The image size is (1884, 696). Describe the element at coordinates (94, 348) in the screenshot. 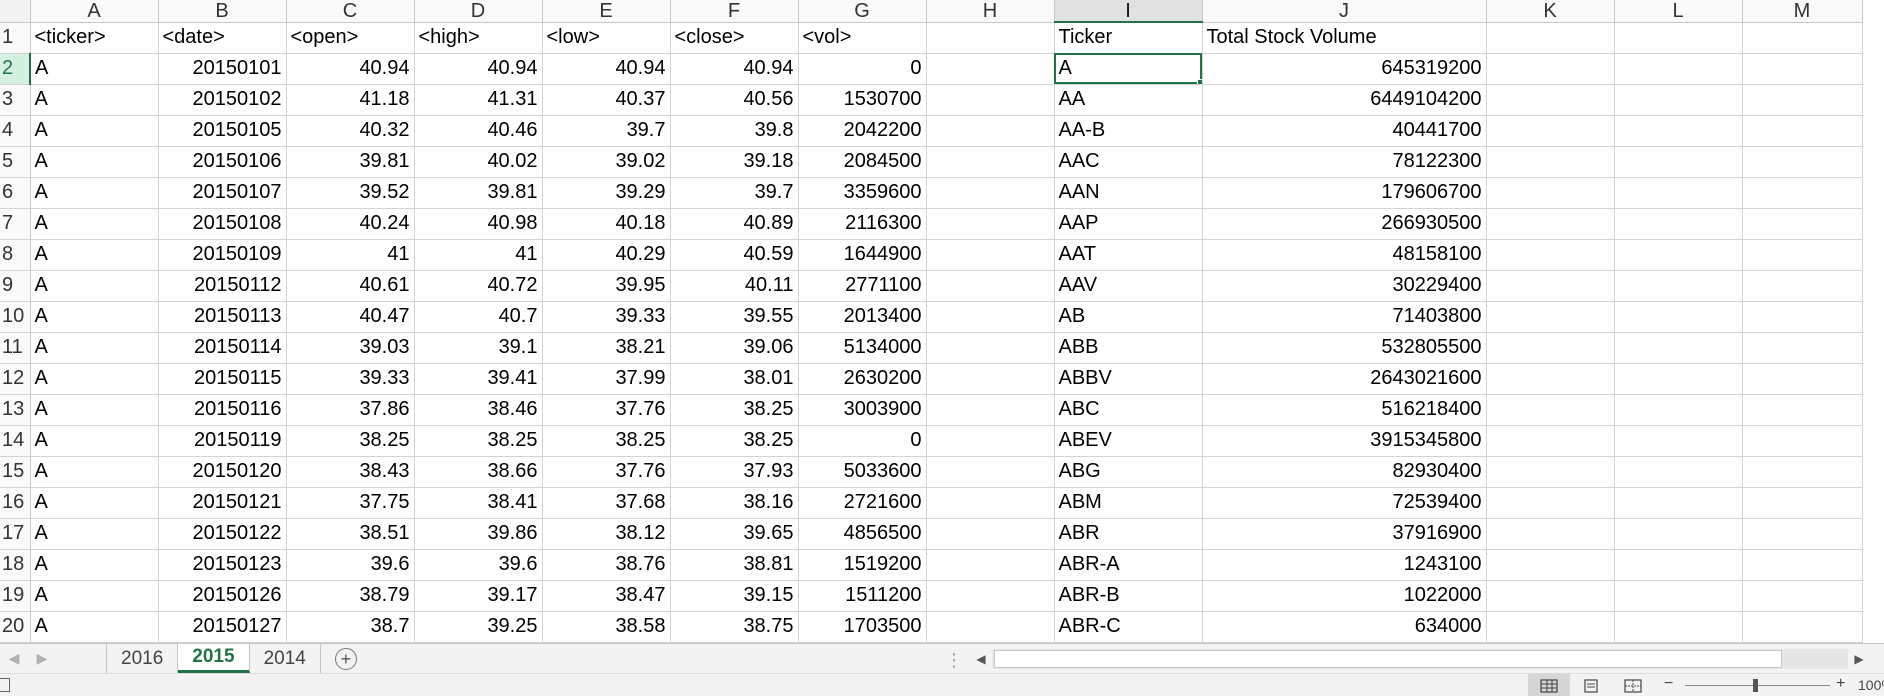

I see `cell-a11: A` at that location.